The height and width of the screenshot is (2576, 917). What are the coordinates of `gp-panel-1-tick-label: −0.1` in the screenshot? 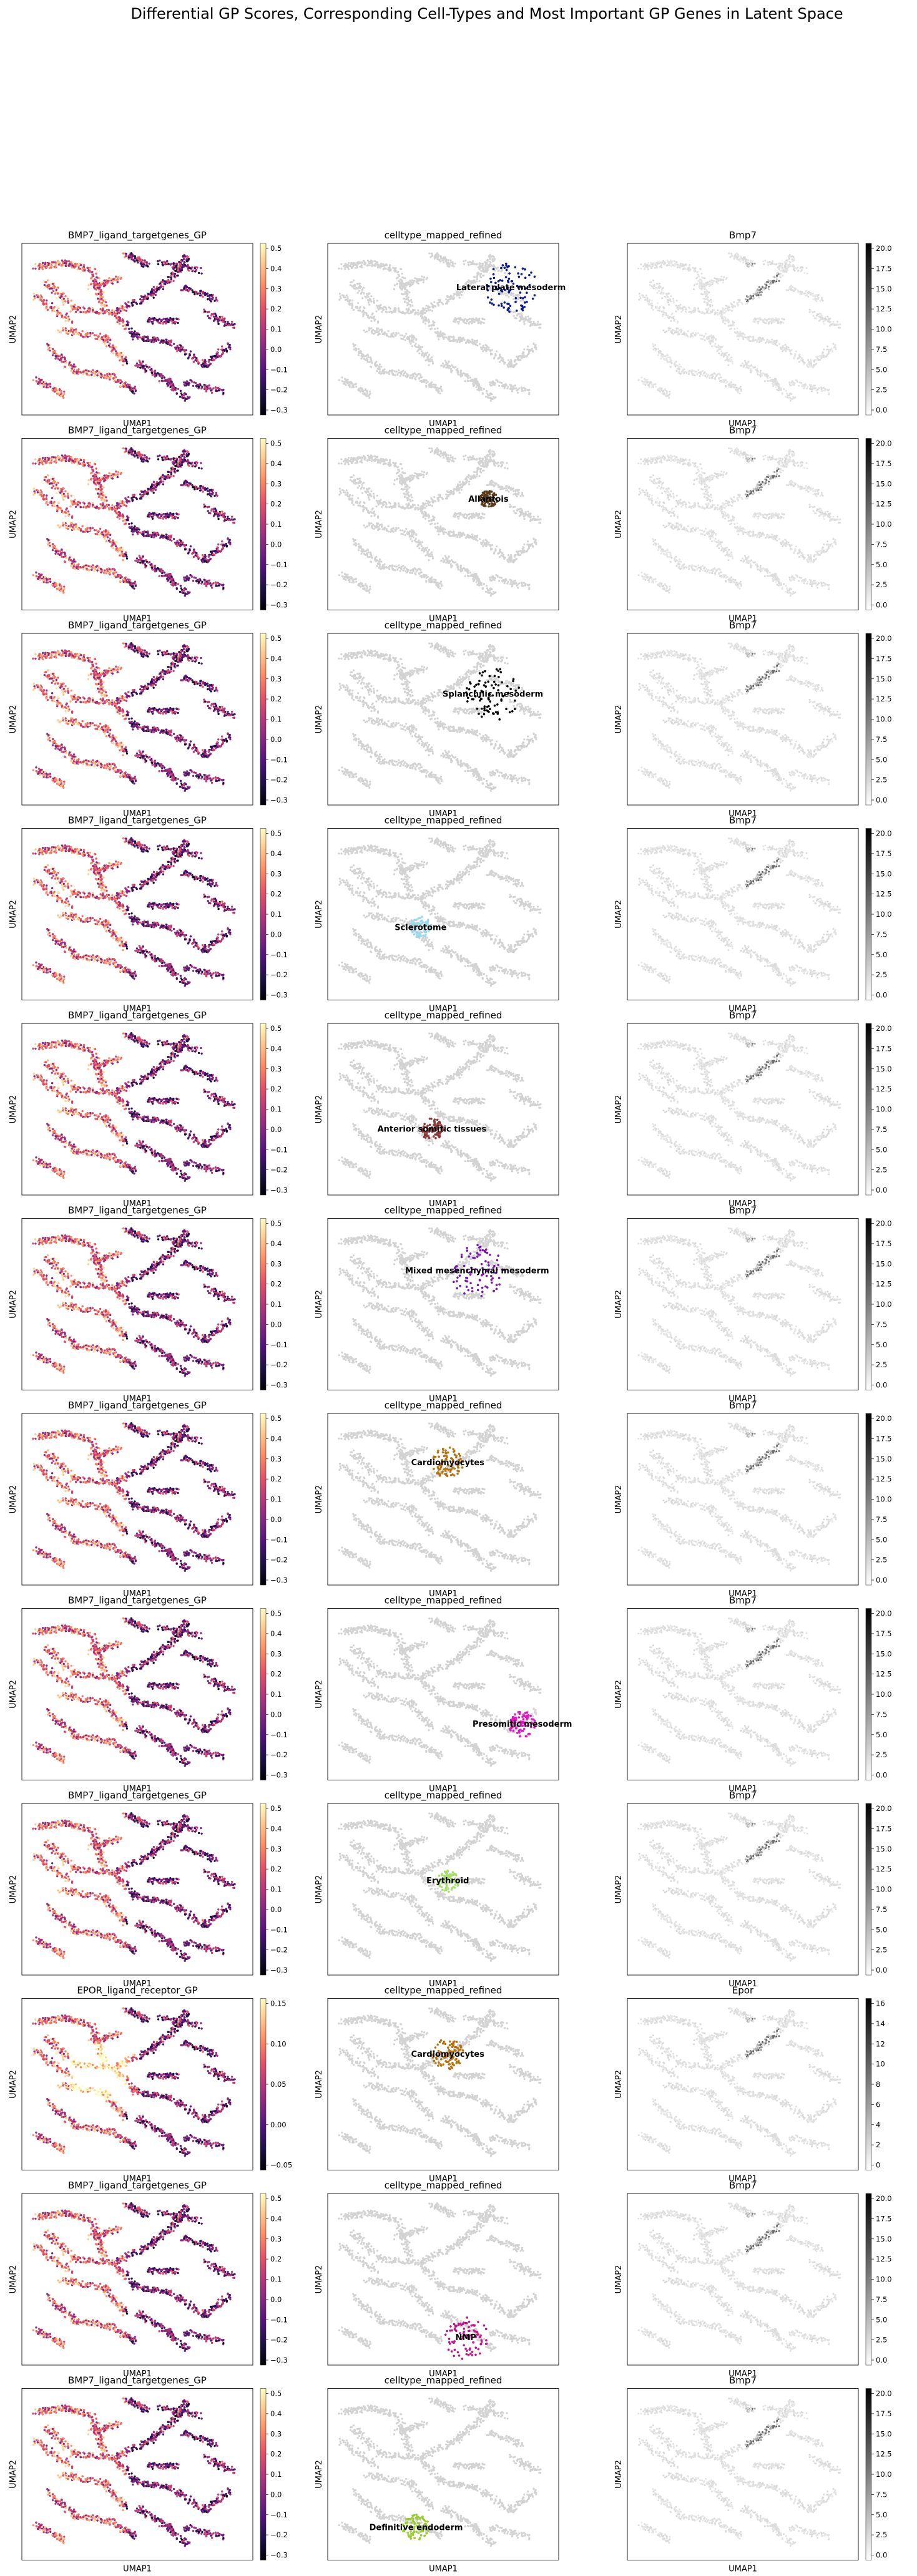 It's located at (279, 369).